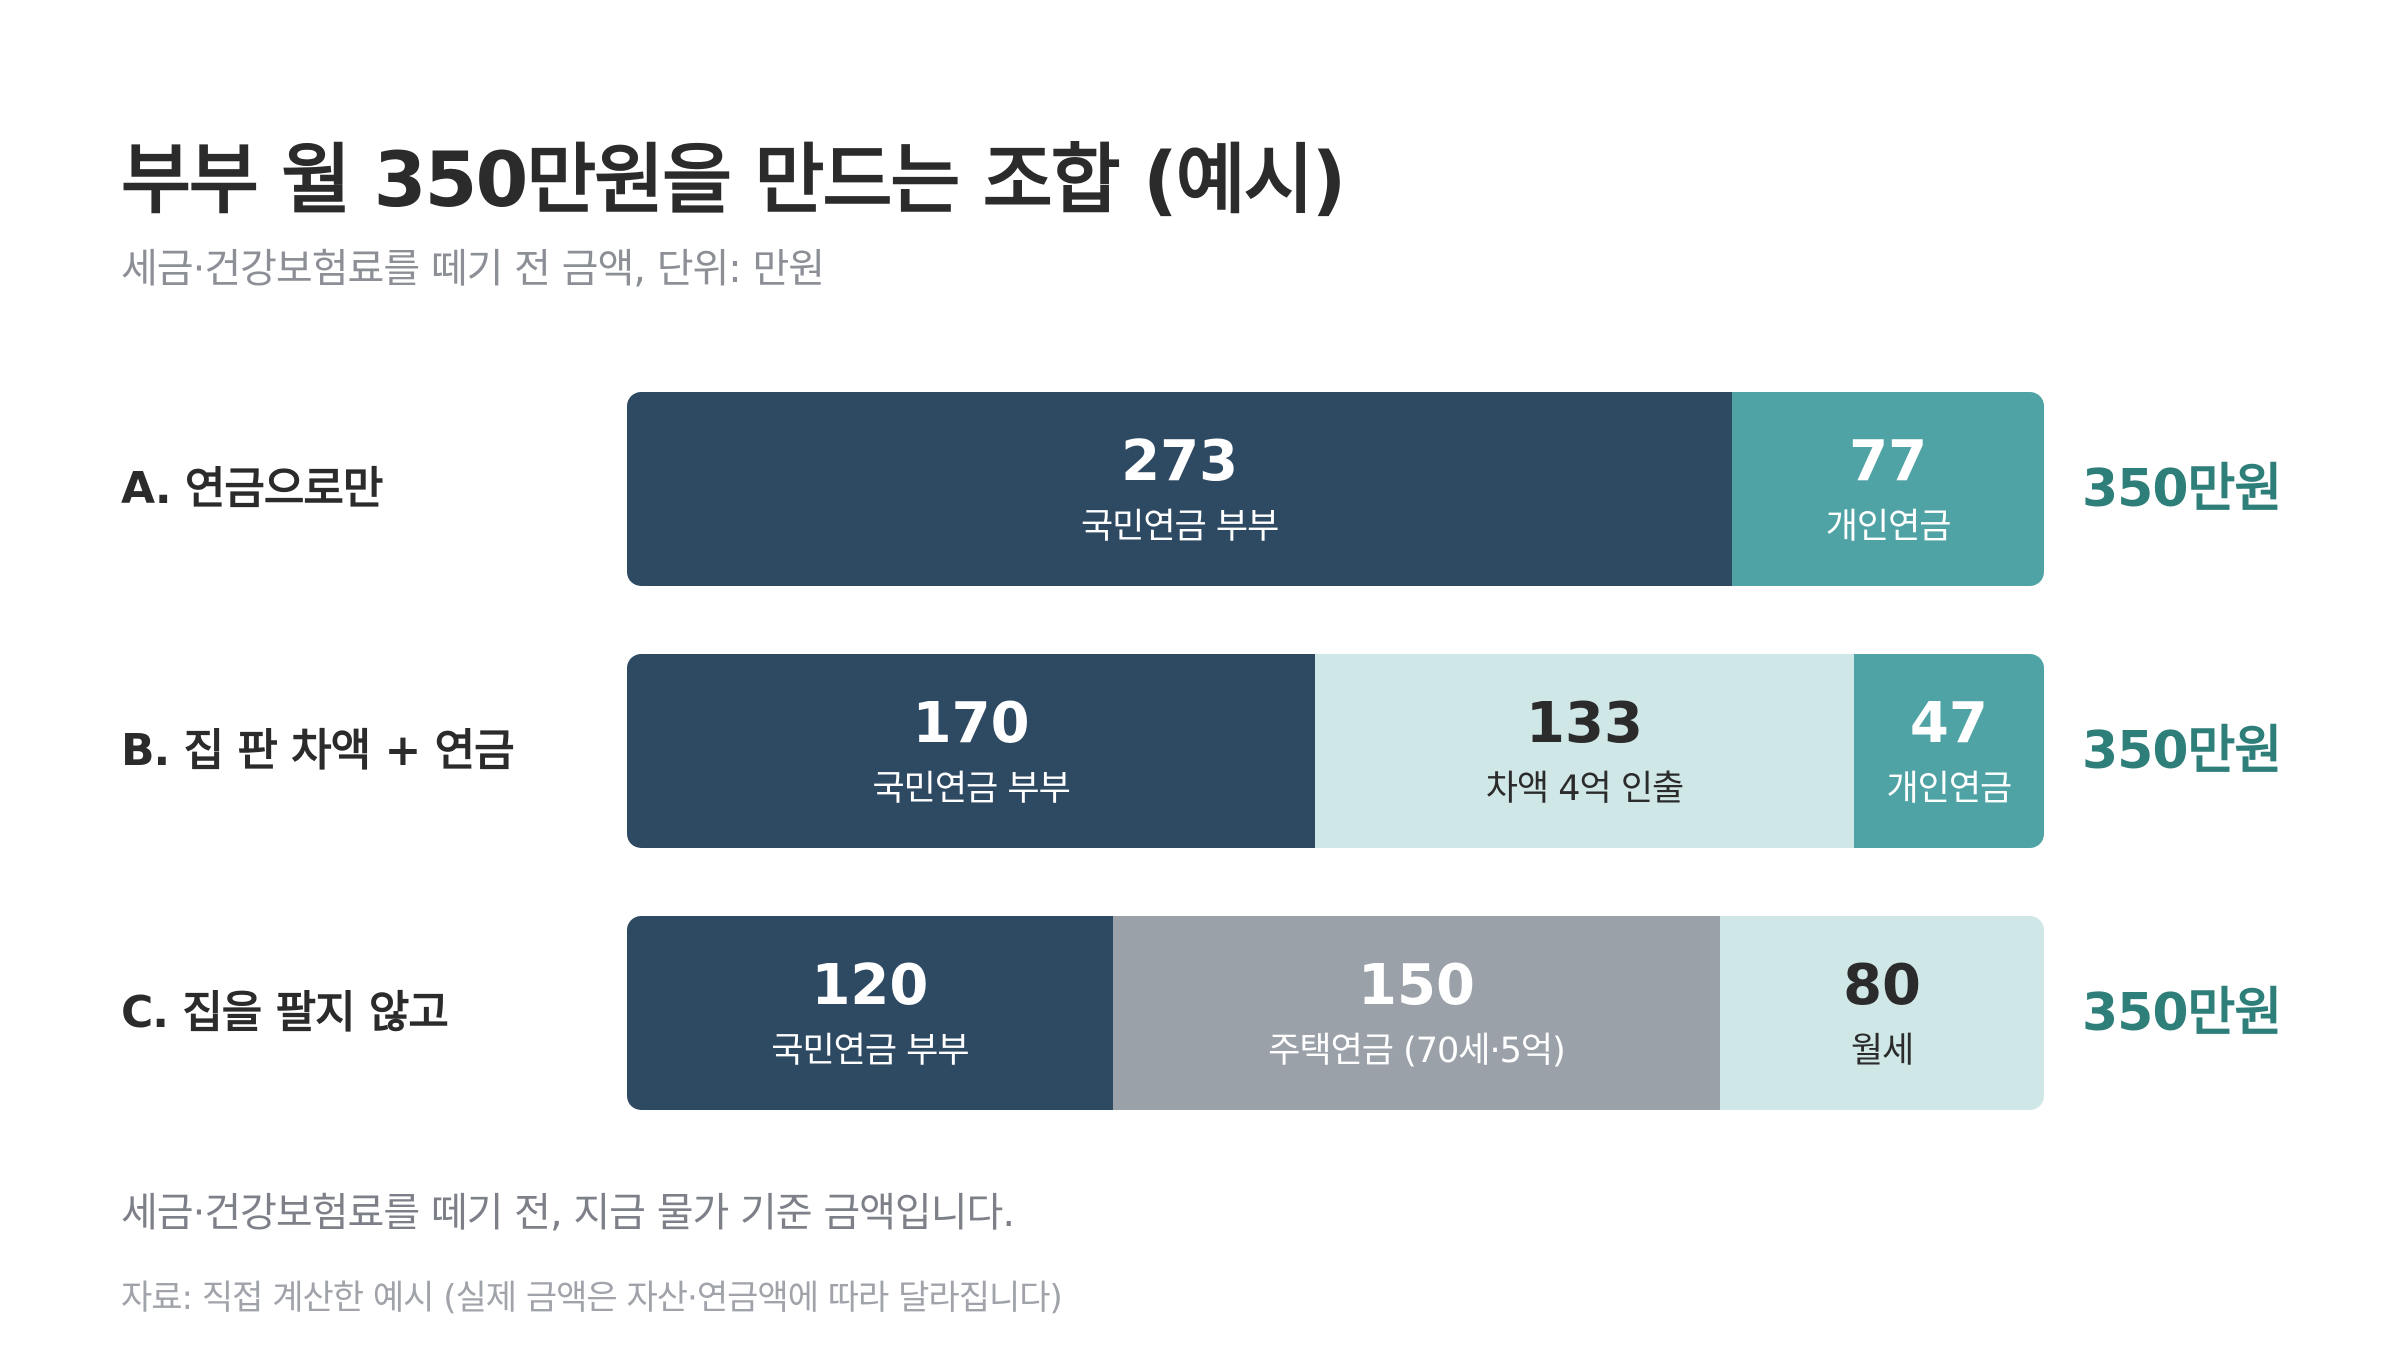  Describe the element at coordinates (1584, 723) in the screenshot. I see `segment-value-label: 133` at that location.